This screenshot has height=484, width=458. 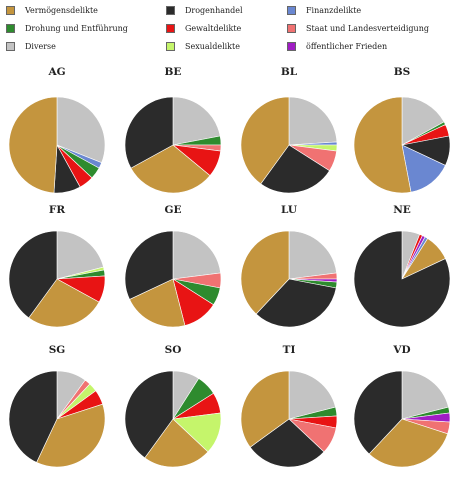 I want to click on legend-item: Sexualdelikte, so click(x=203, y=46).